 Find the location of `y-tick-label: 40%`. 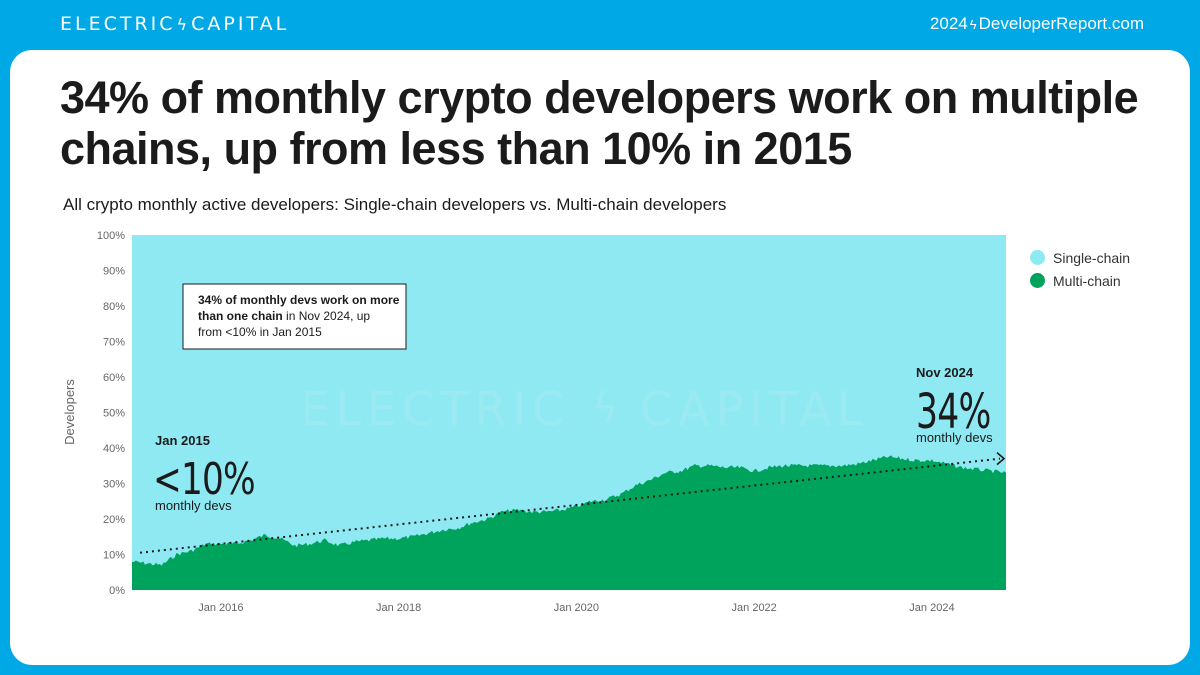

y-tick-label: 40% is located at coordinates (114, 449).